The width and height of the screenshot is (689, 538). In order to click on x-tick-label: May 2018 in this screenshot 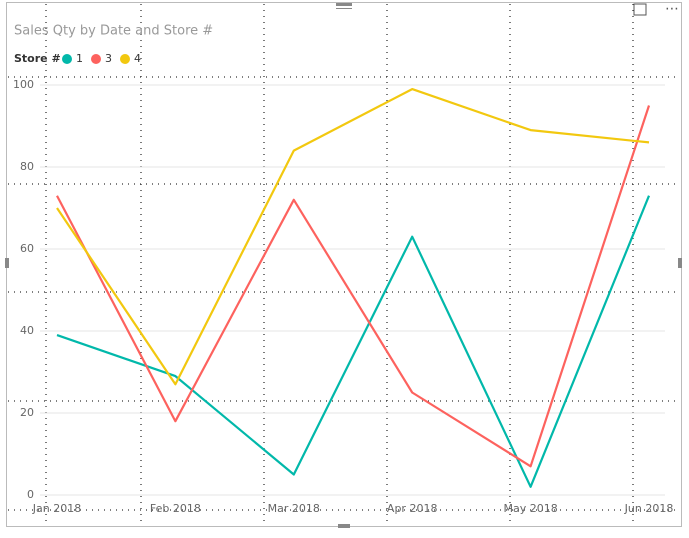, I will do `click(530, 508)`.